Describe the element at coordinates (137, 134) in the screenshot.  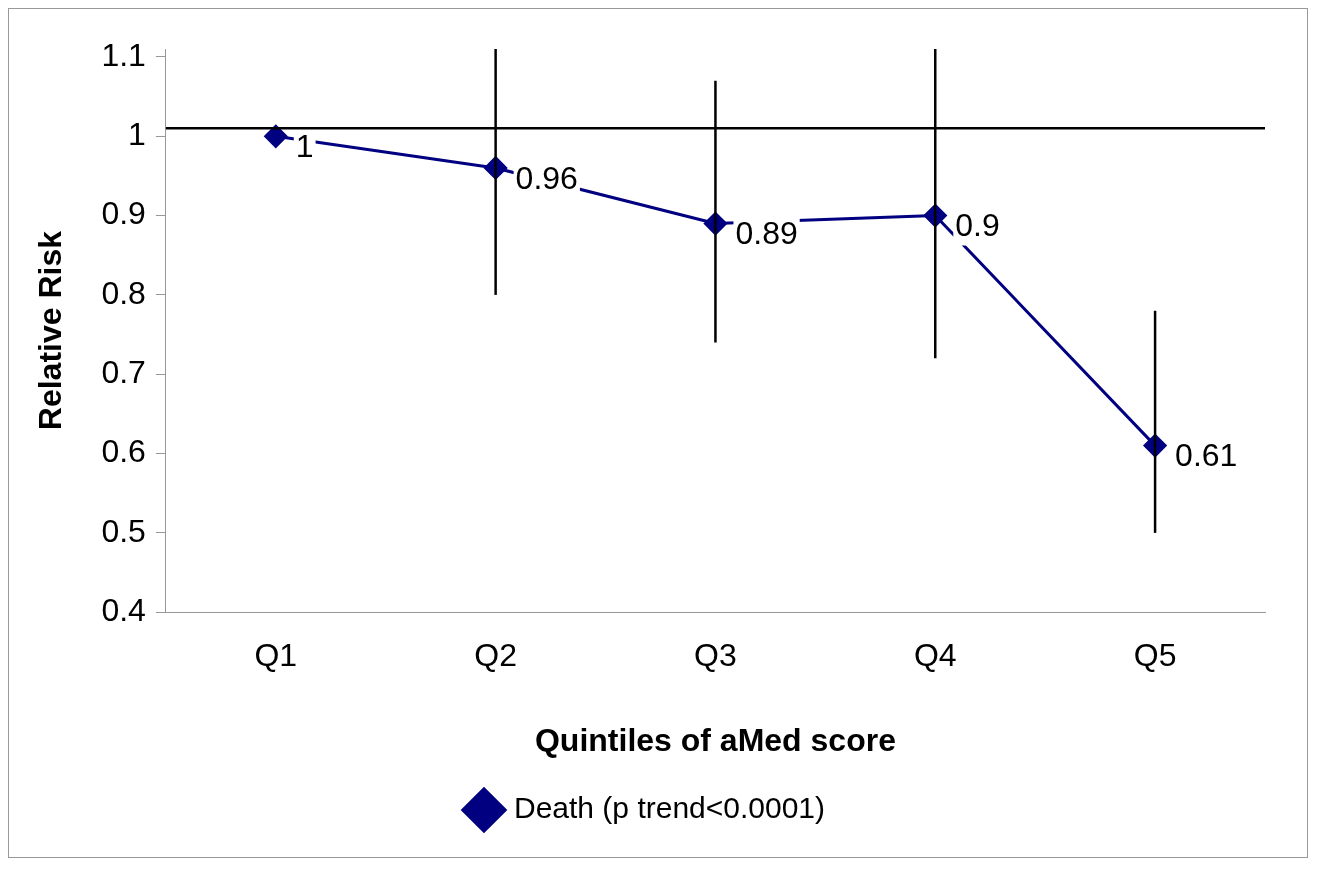
I see `y-tick-label: 1` at that location.